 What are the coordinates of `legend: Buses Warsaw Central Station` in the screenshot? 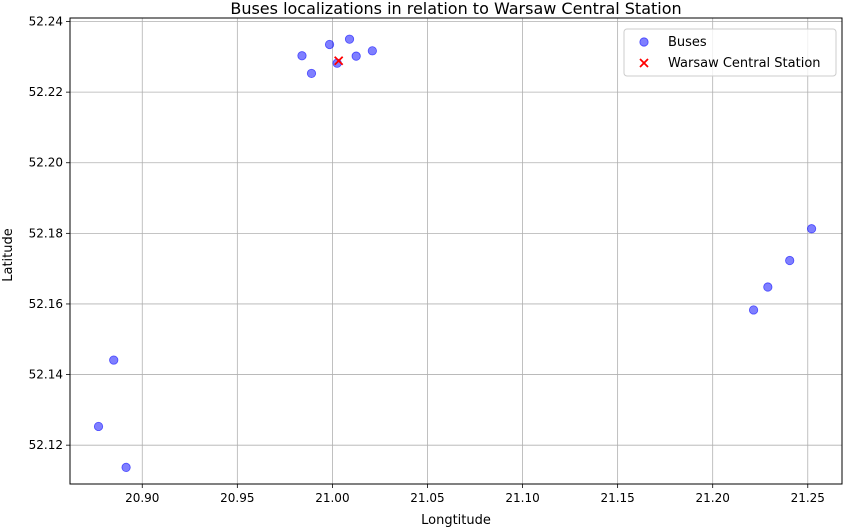 It's located at (730, 52).